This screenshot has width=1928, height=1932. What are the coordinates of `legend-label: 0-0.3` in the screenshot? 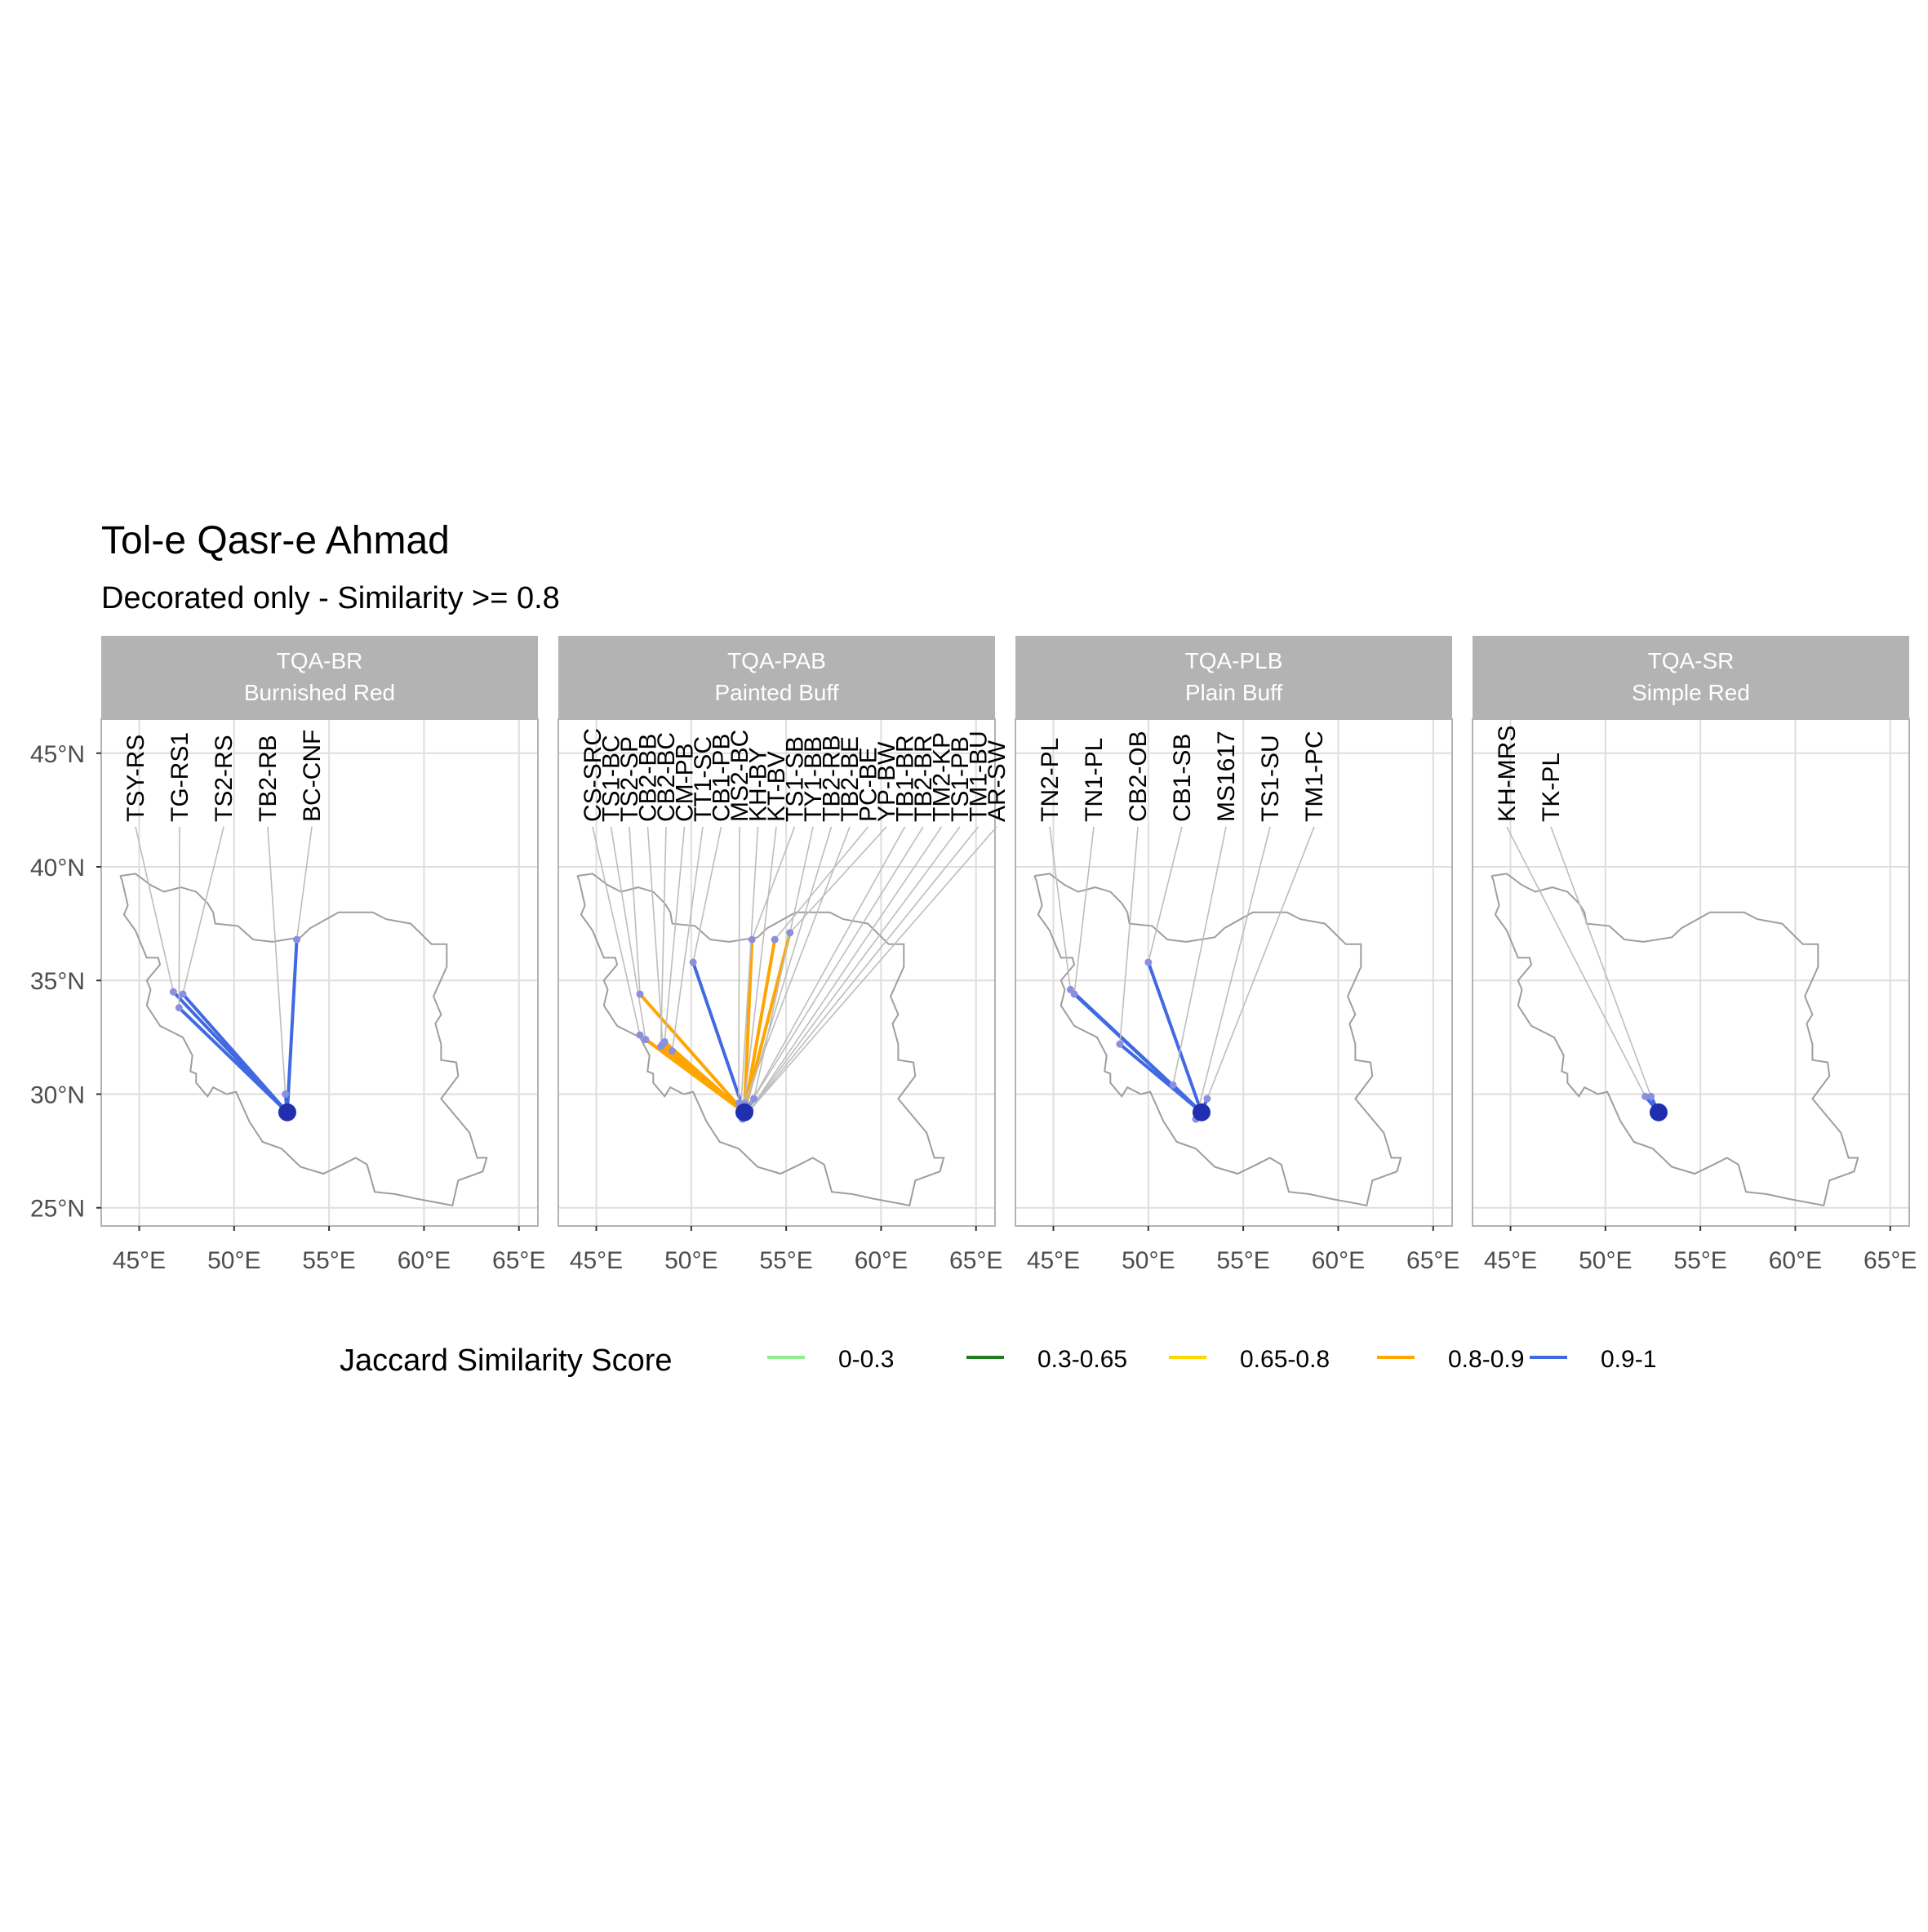 It's located at (866, 1359).